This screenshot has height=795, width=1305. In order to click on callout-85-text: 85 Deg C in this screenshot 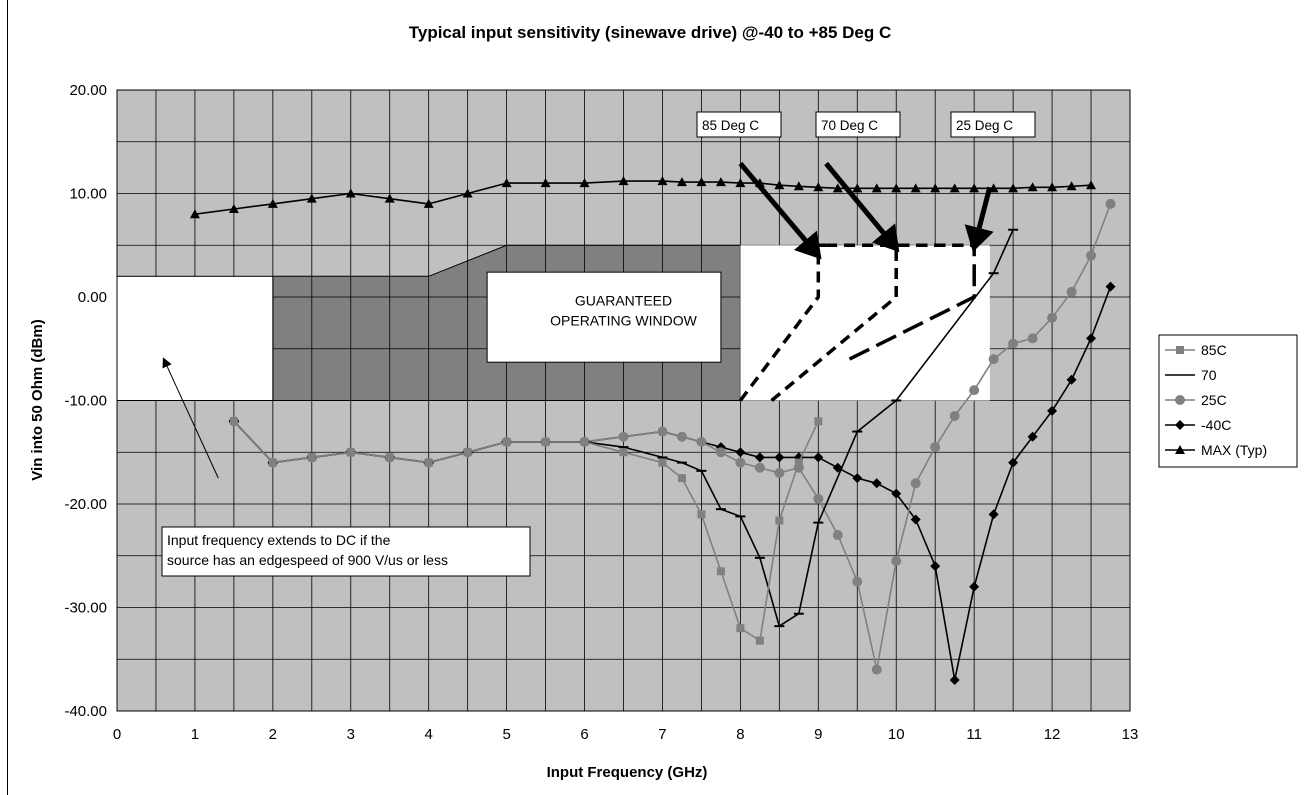, I will do `click(730, 125)`.